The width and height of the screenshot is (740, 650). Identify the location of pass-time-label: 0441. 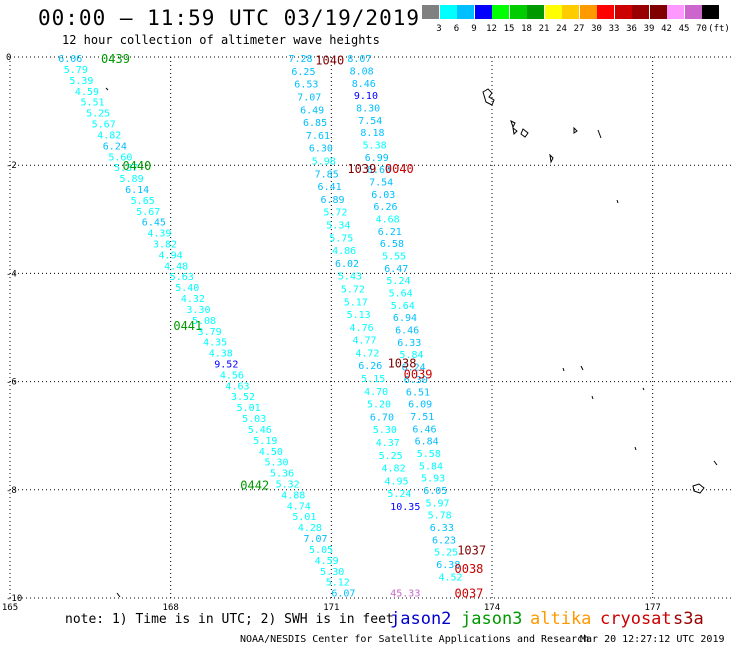
(187, 326).